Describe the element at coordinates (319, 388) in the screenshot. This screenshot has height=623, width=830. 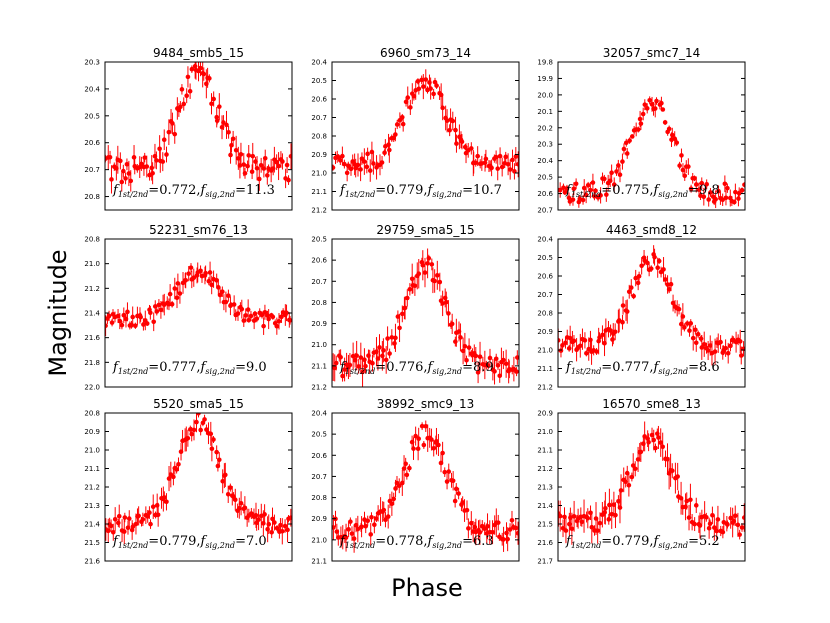
I see `y-tick-label: 21.2` at that location.